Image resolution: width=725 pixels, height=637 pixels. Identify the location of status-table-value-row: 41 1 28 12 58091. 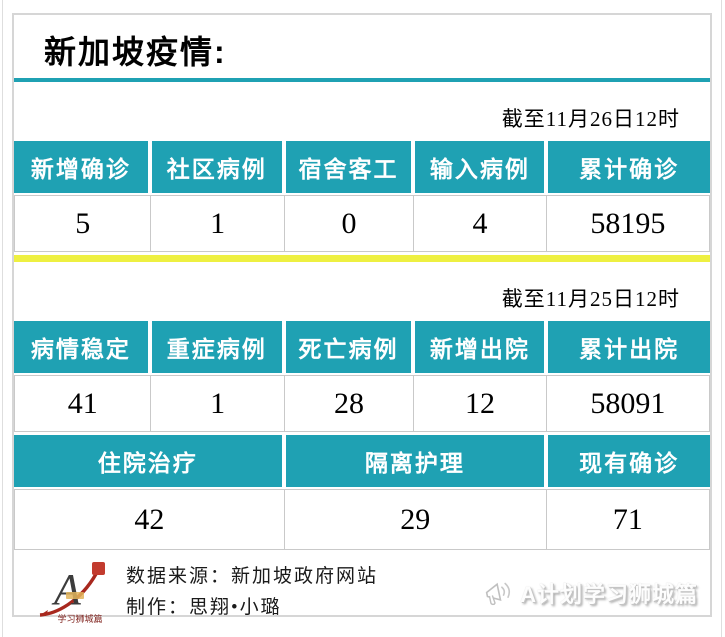
(362, 404).